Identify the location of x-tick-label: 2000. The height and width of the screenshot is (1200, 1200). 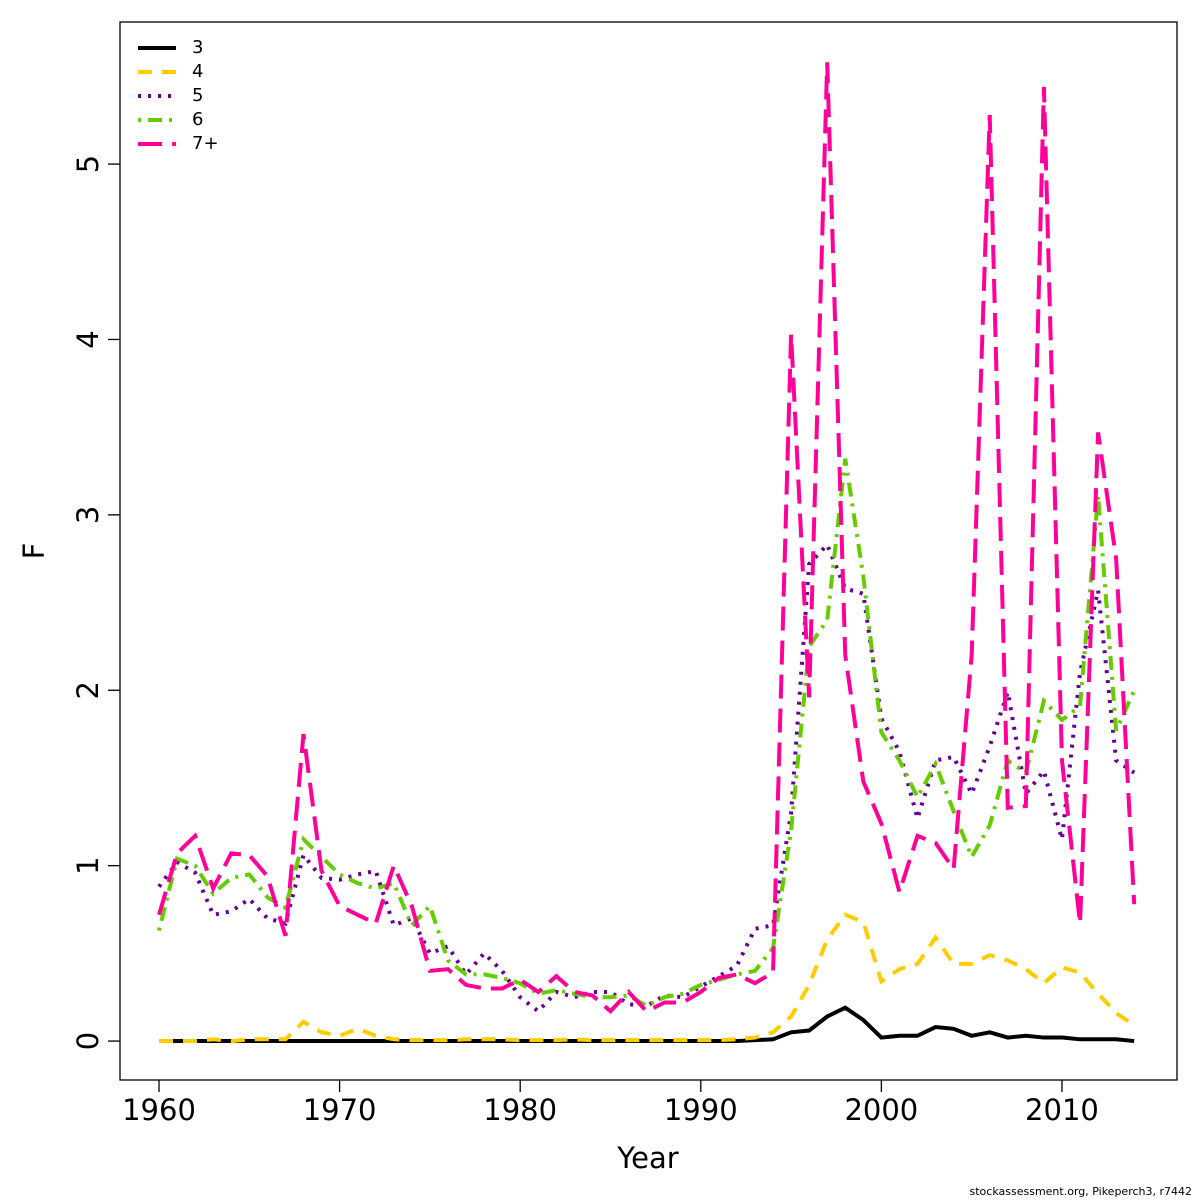
(881, 1110).